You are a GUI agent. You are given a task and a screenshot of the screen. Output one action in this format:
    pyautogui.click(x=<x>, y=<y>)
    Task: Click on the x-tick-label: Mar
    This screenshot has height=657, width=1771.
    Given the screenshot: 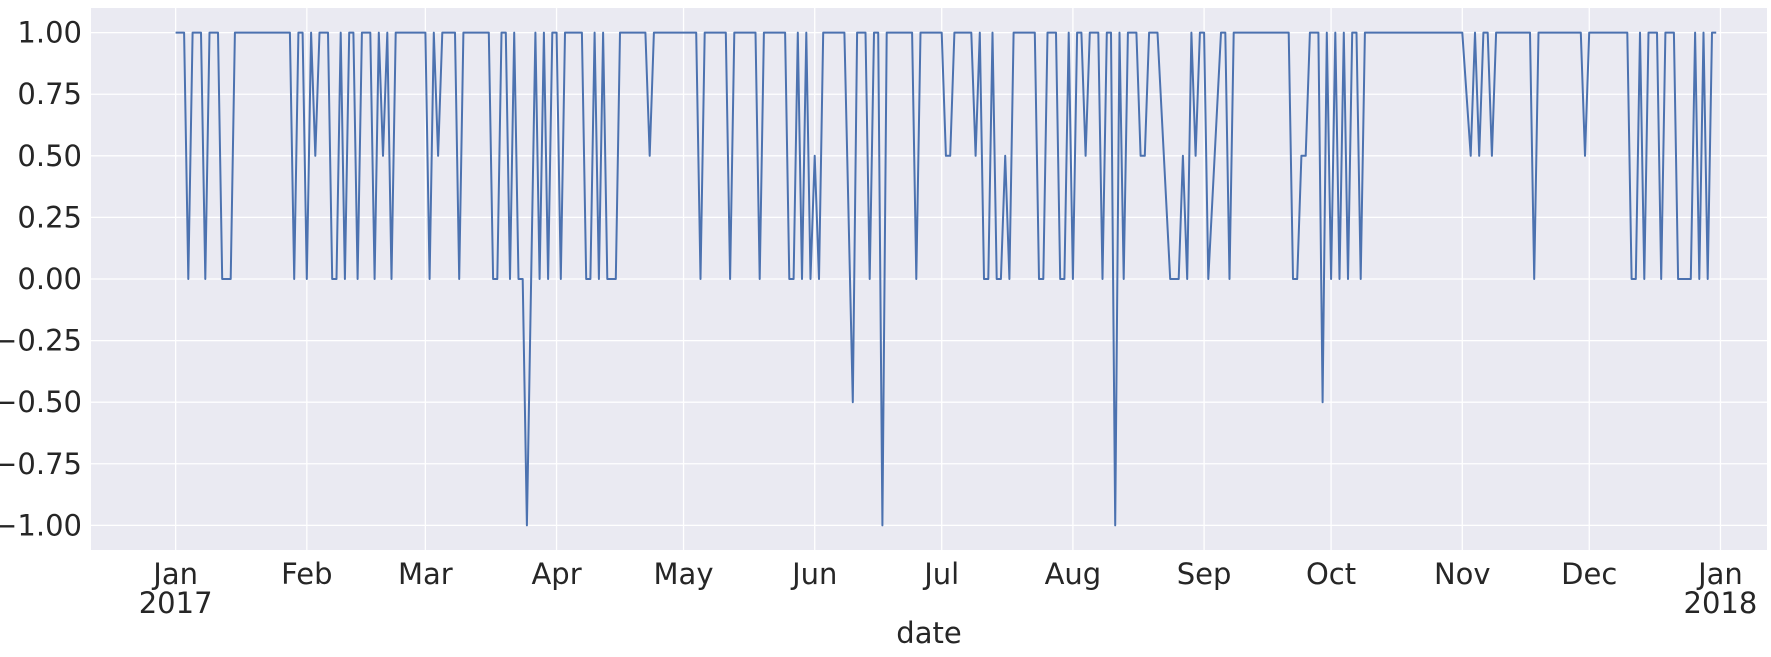 What is the action you would take?
    pyautogui.click(x=425, y=574)
    